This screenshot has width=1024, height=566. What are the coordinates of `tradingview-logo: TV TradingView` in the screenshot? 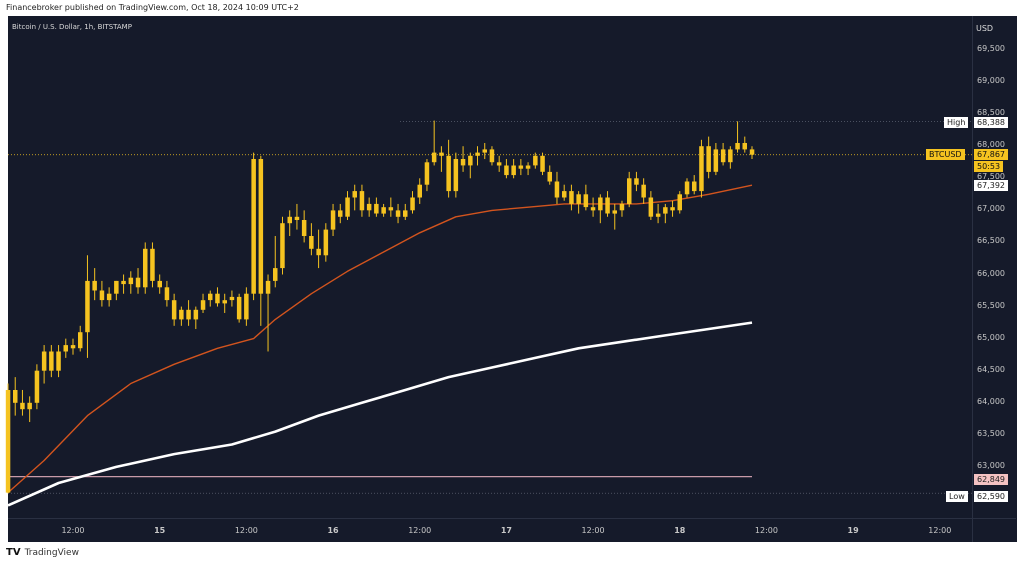 It's located at (42, 552).